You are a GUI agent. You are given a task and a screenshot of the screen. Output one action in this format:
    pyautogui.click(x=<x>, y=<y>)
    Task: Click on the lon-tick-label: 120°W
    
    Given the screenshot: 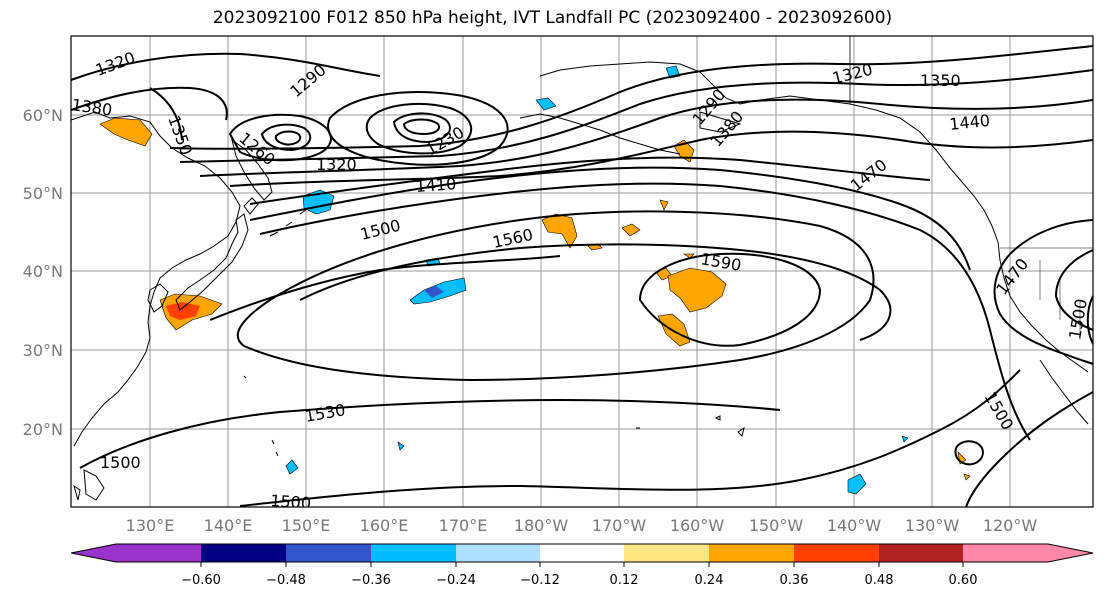 What is the action you would take?
    pyautogui.click(x=1010, y=525)
    